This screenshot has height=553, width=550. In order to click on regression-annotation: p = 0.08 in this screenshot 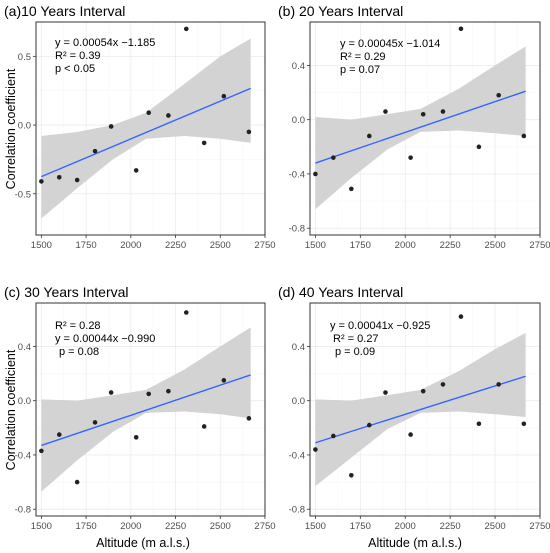, I will do `click(79, 352)`.